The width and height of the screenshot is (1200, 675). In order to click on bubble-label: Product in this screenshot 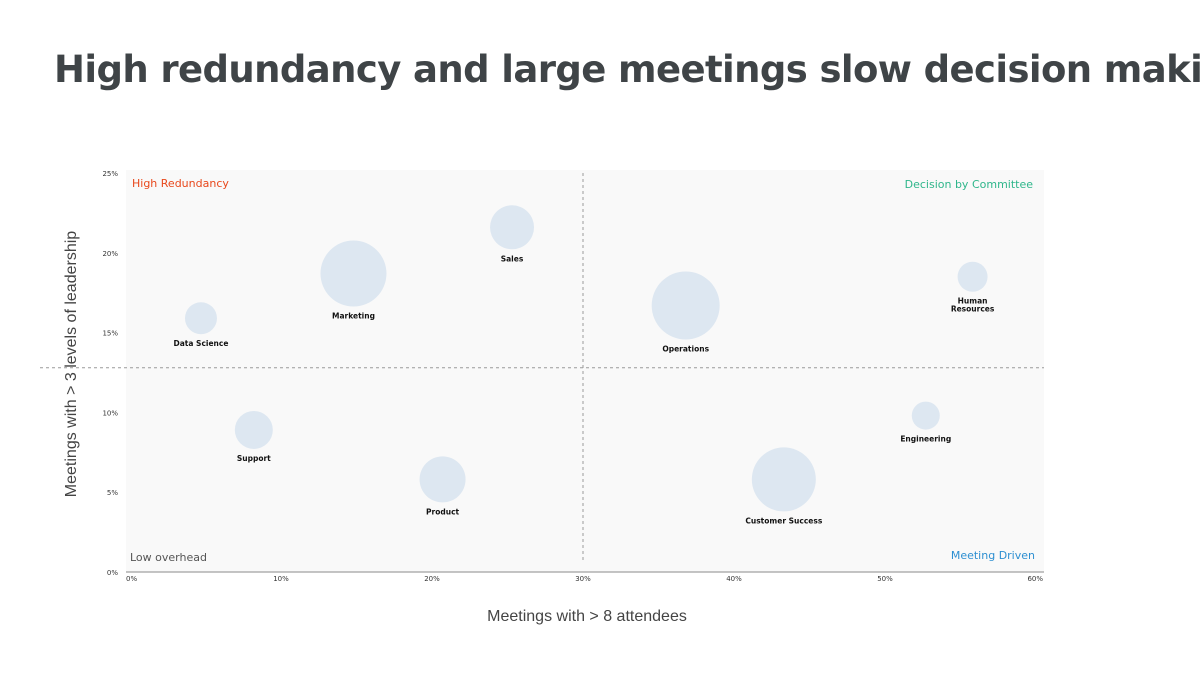, I will do `click(443, 511)`.